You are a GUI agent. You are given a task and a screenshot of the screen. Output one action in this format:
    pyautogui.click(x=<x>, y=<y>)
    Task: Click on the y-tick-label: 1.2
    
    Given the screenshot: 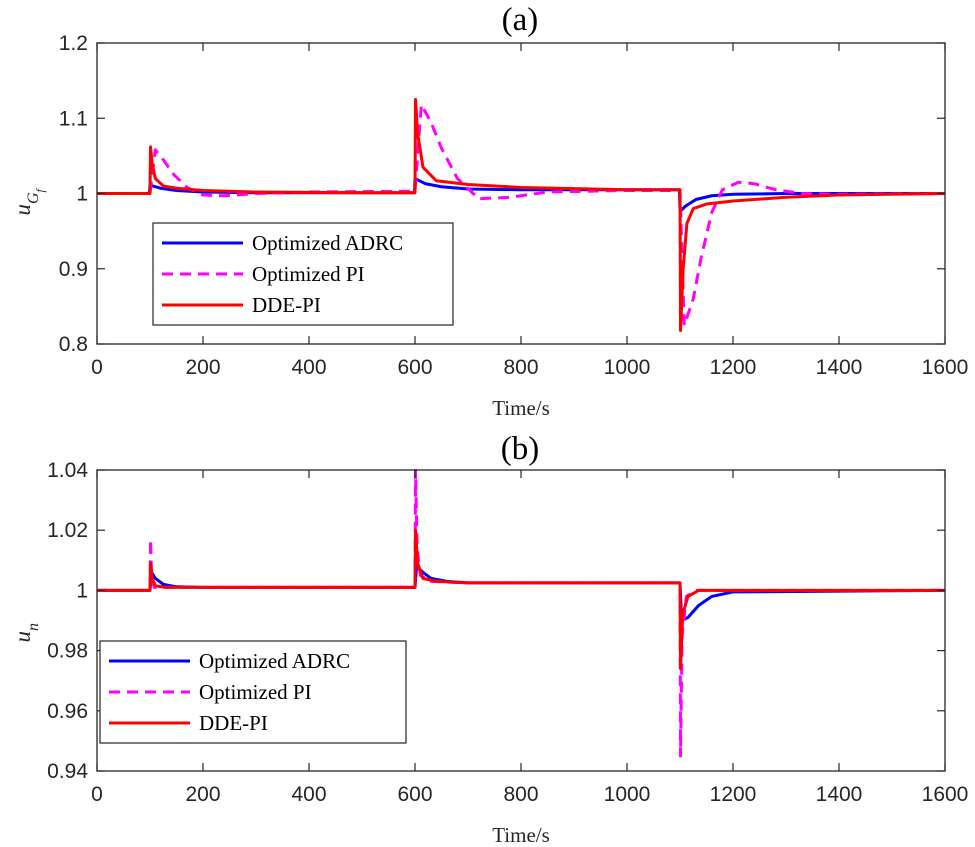 What is the action you would take?
    pyautogui.click(x=73, y=43)
    